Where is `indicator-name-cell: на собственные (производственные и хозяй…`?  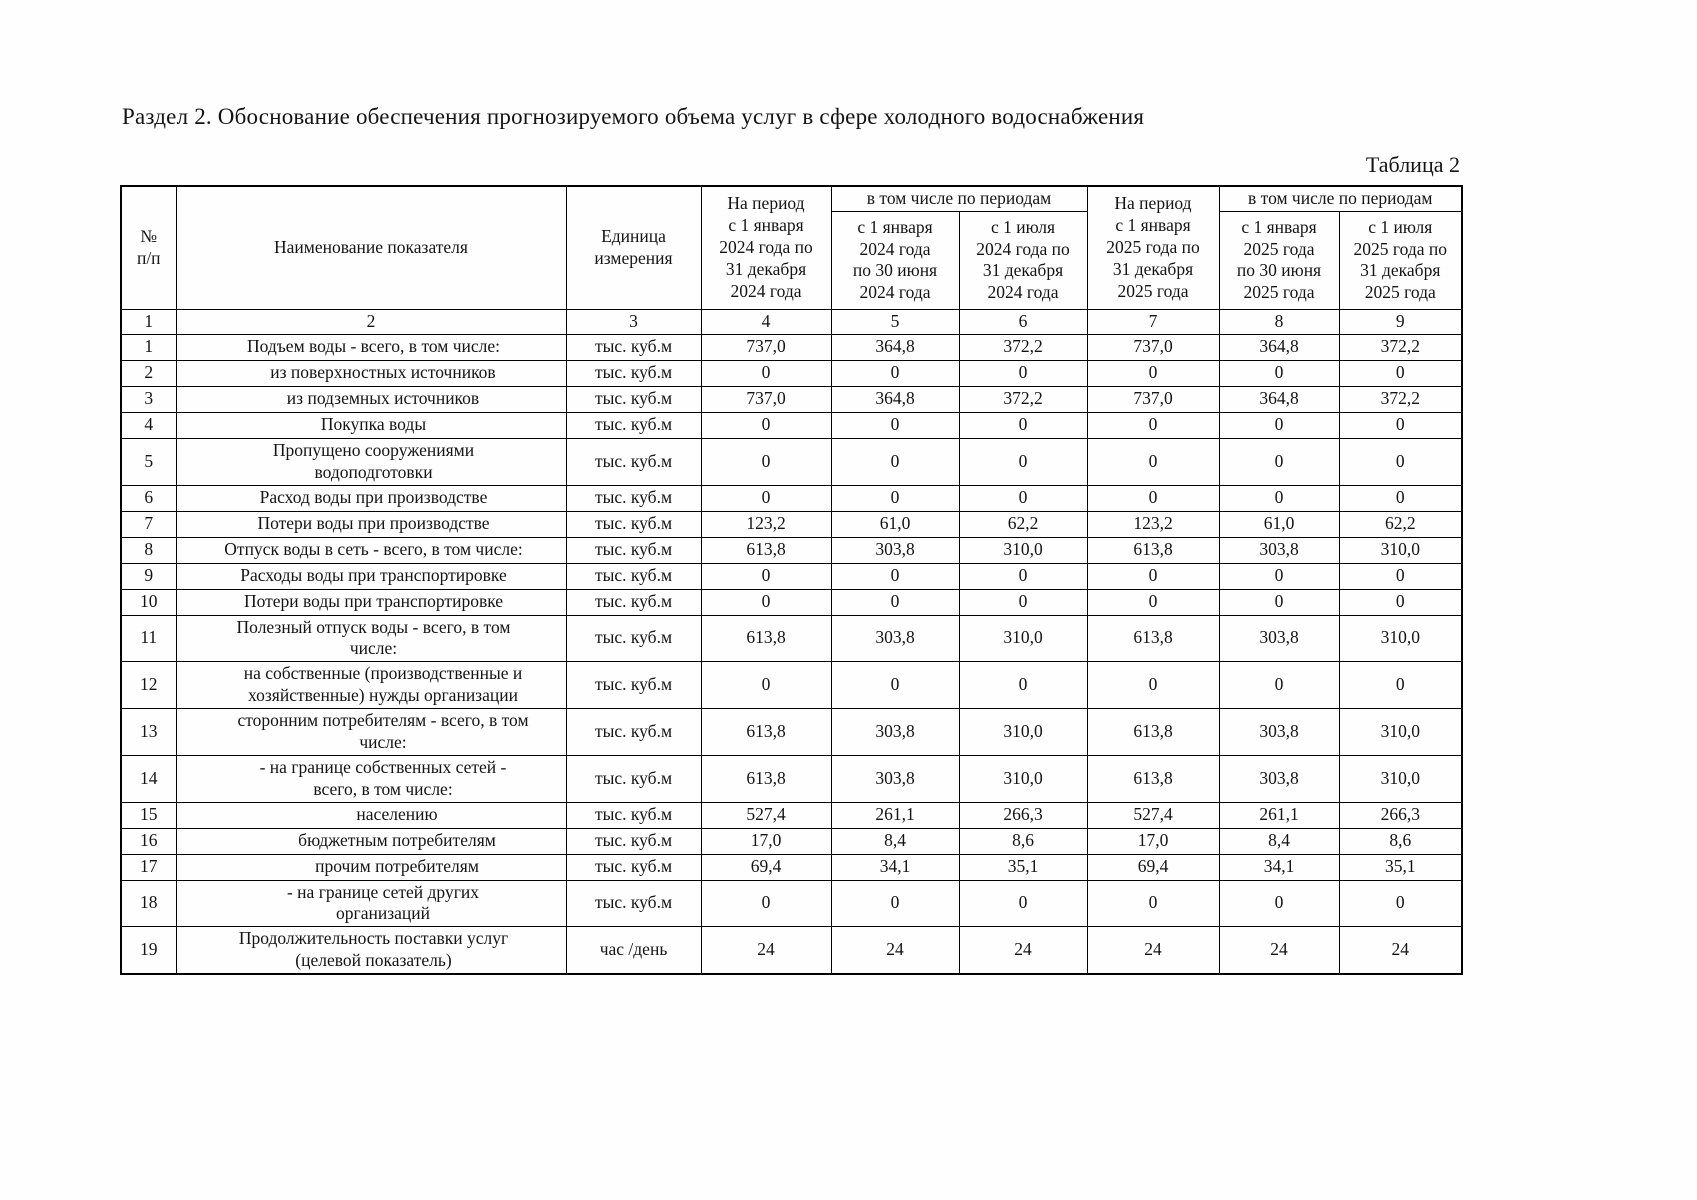
indicator-name-cell: на собственные (производственные и хозяй… is located at coordinates (371, 685).